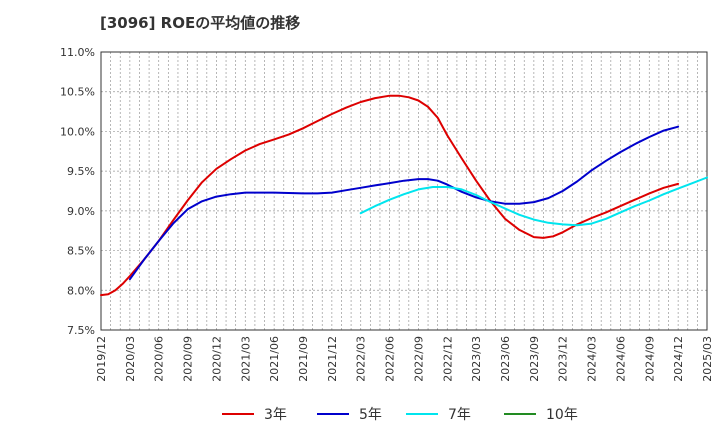 The image size is (720, 440). Describe the element at coordinates (707, 359) in the screenshot. I see `x-tick-label: 2025/03` at that location.